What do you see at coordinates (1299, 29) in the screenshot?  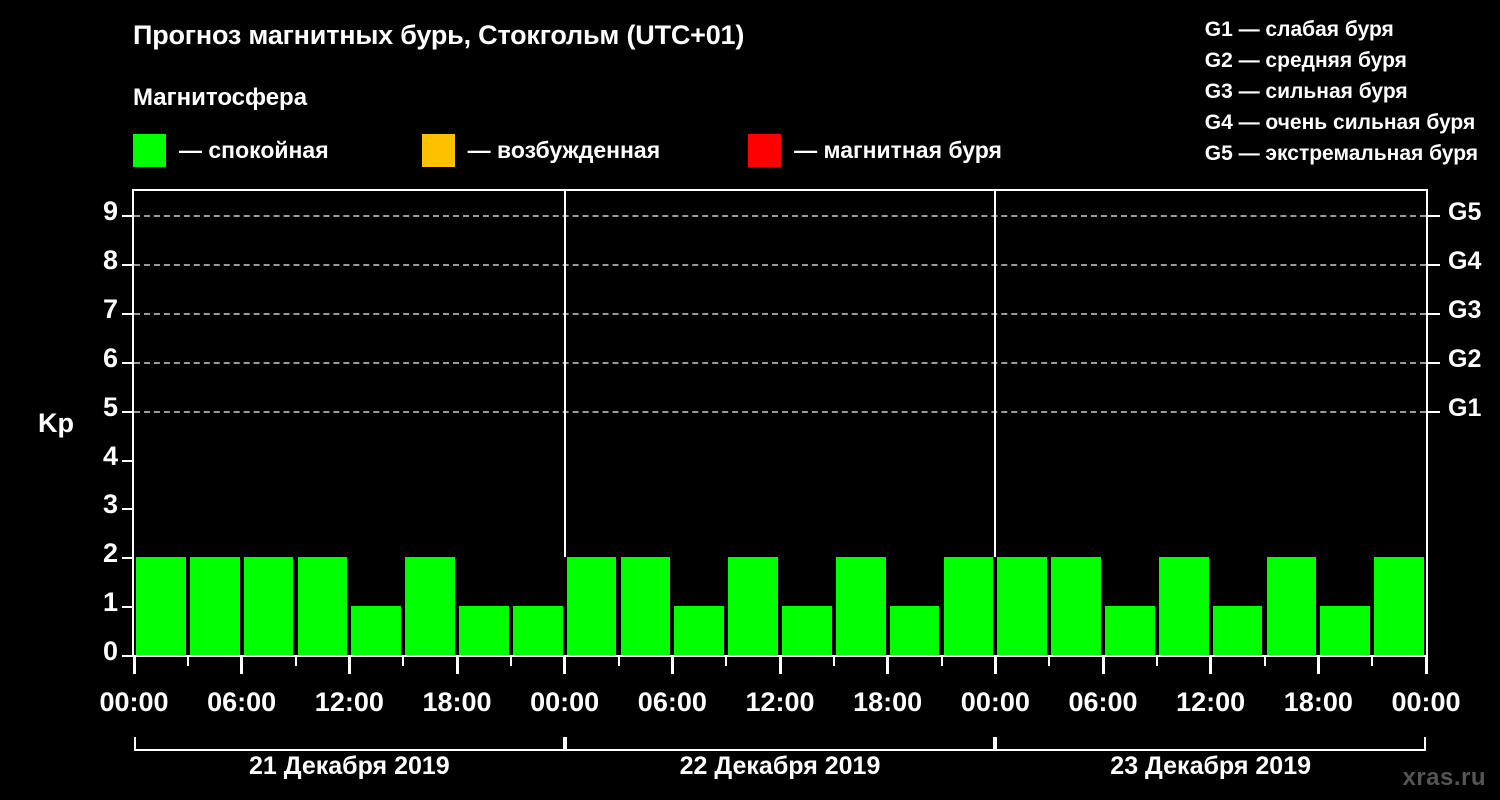 I see `gscale-row-g1: G1 — слабая буря` at bounding box center [1299, 29].